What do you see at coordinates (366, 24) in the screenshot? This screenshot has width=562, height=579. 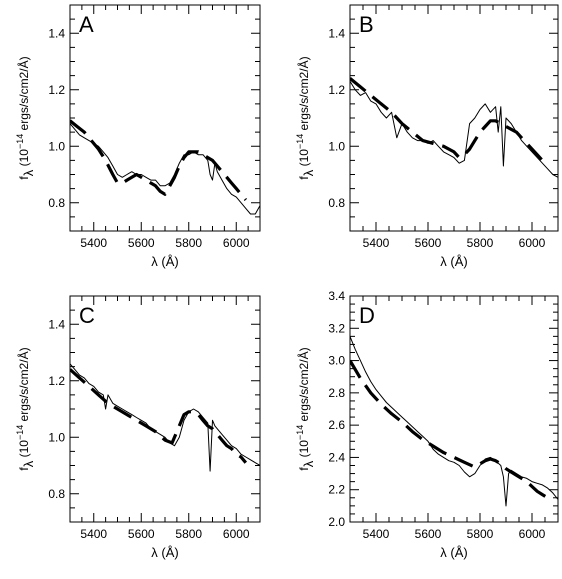 I see `panel-label: B` at bounding box center [366, 24].